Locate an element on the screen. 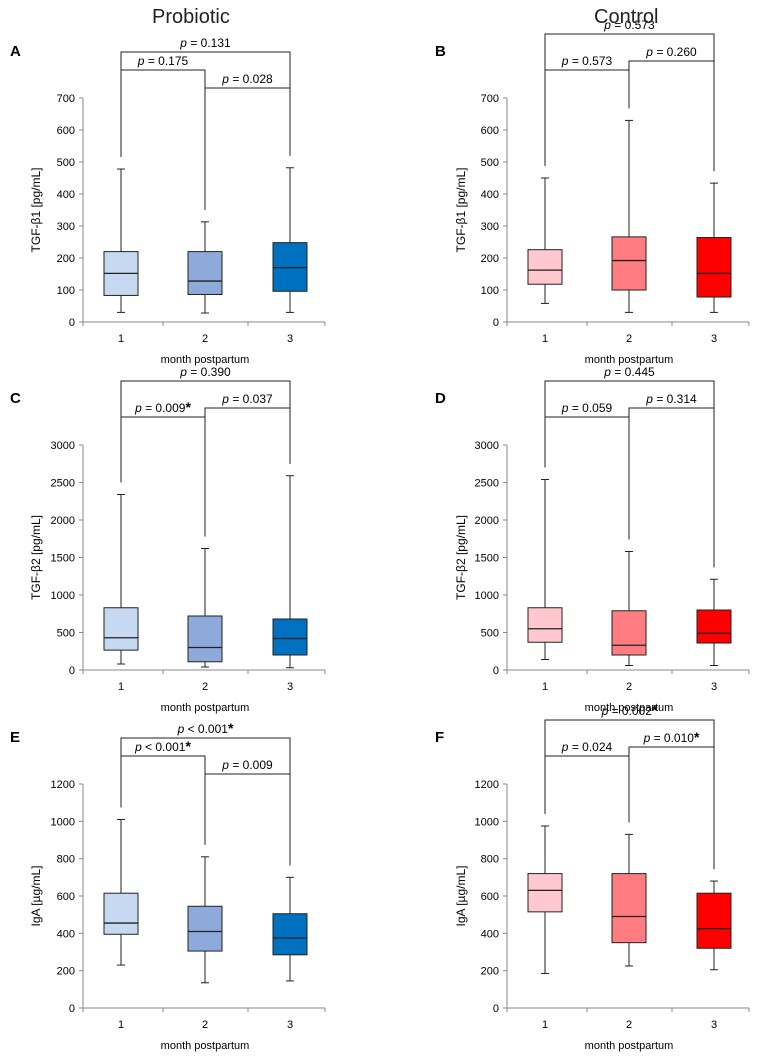 This screenshot has height=1061, width=765. y-tick-label: 2000 is located at coordinates (63, 521).